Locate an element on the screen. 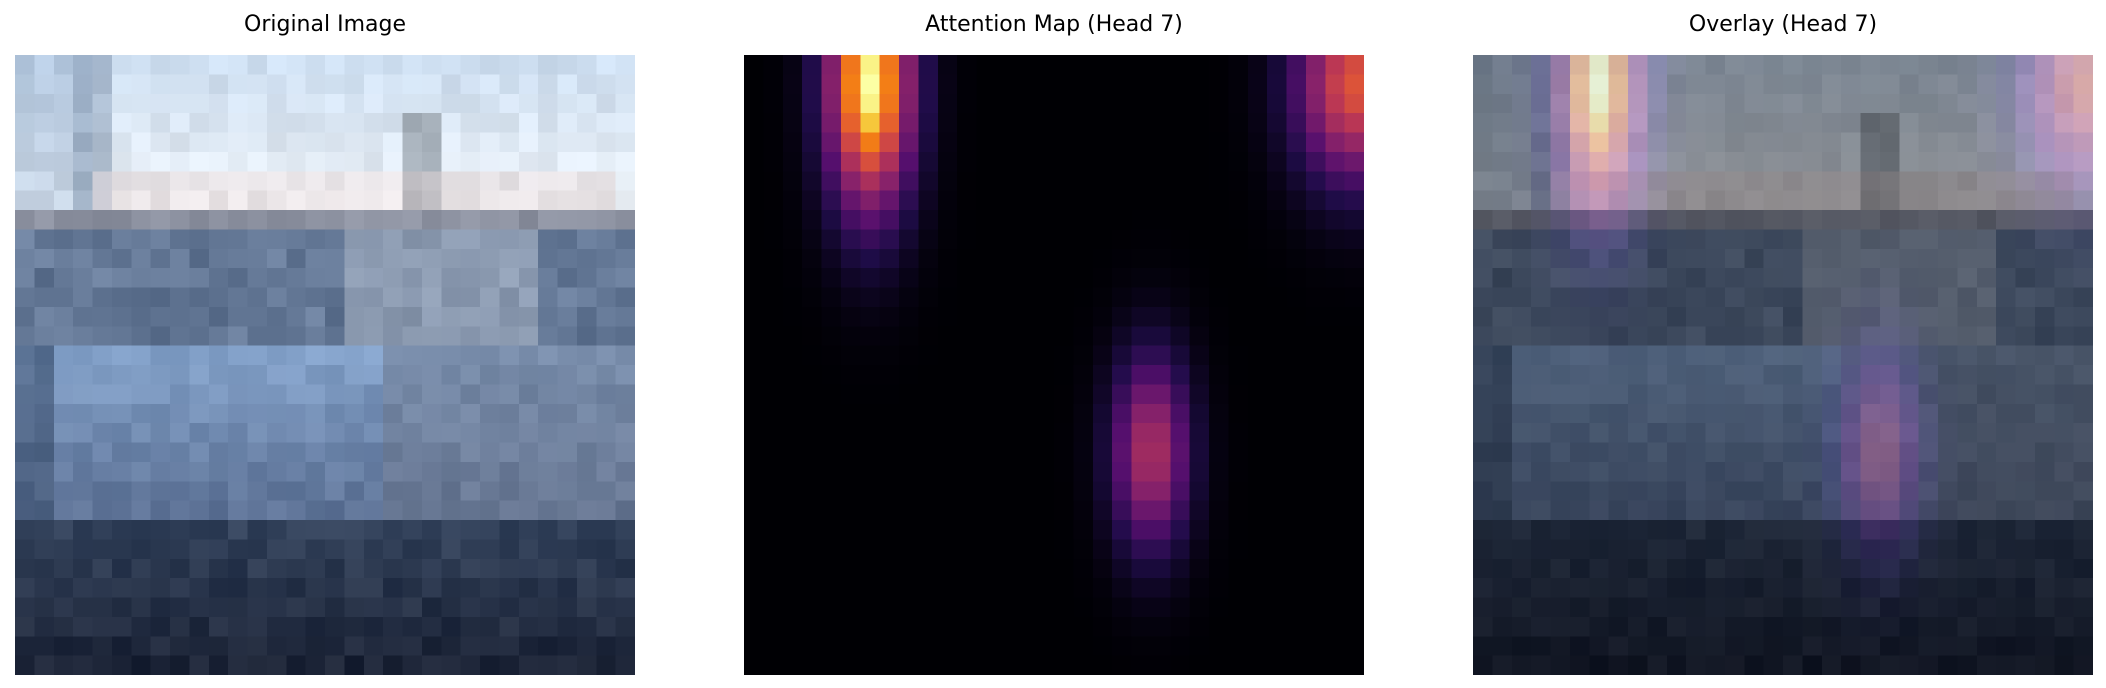 The width and height of the screenshot is (2106, 688). panel-title-original: Original Image is located at coordinates (325, 24).